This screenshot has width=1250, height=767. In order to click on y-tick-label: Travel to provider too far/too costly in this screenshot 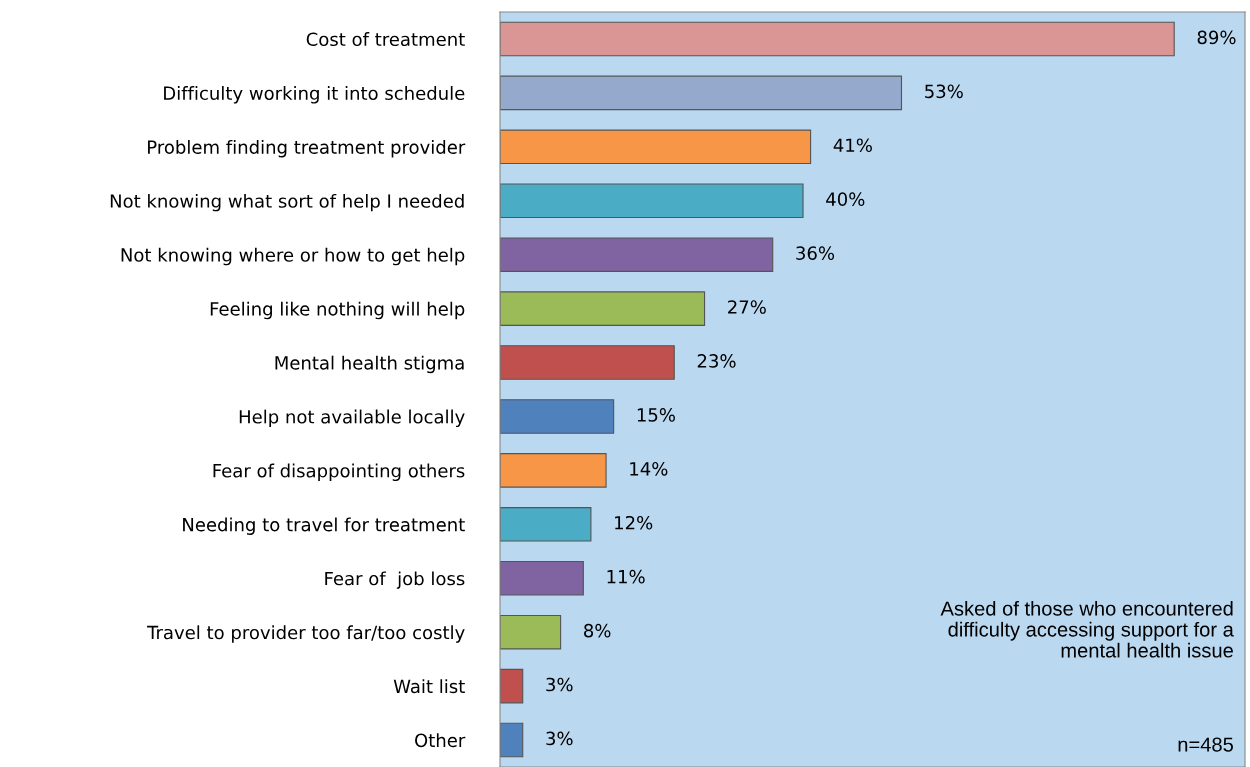, I will do `click(306, 634)`.